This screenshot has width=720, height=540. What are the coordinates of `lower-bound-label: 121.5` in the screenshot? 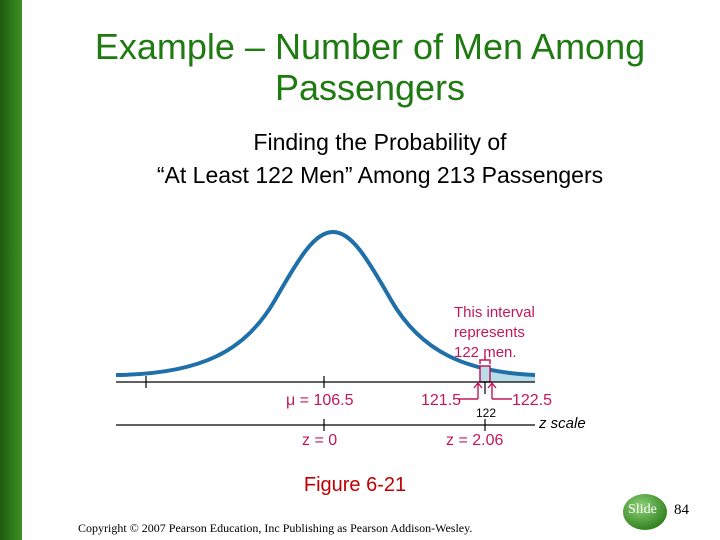 It's located at (441, 400).